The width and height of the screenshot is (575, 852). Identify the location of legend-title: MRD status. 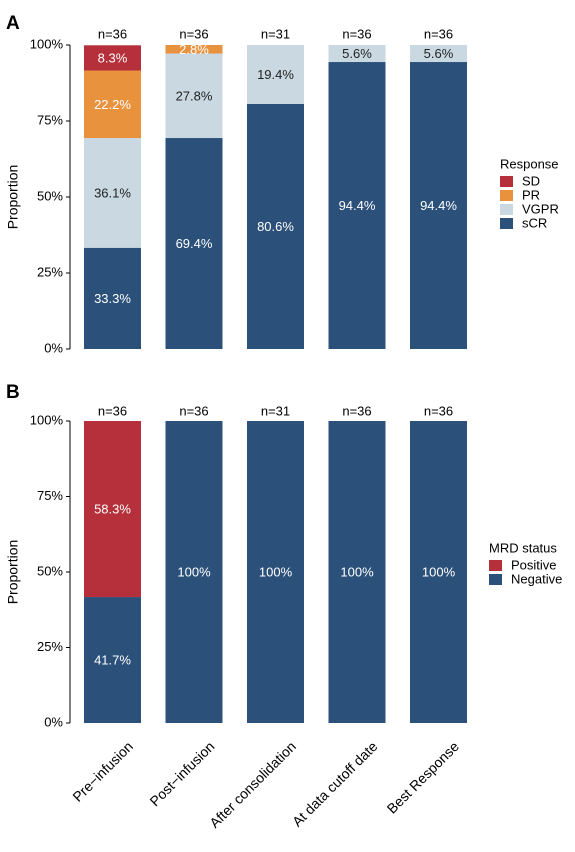
(523, 547).